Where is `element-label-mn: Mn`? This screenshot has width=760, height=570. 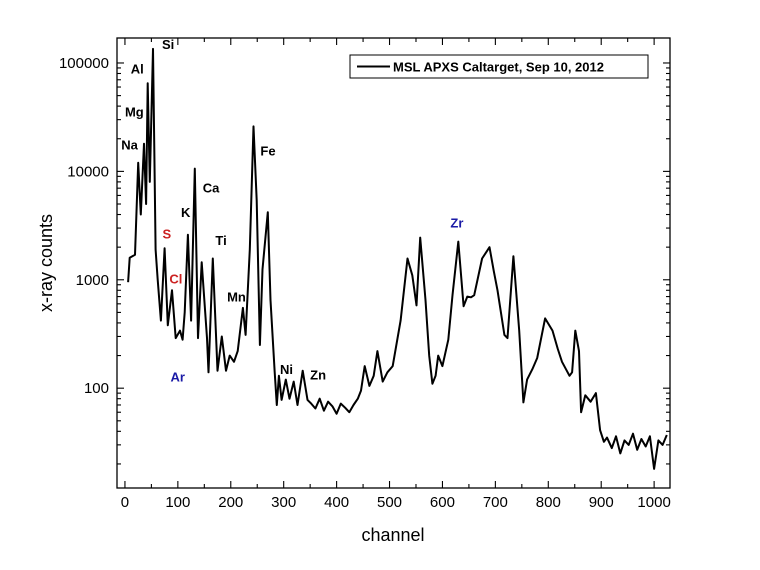 element-label-mn: Mn is located at coordinates (236, 297).